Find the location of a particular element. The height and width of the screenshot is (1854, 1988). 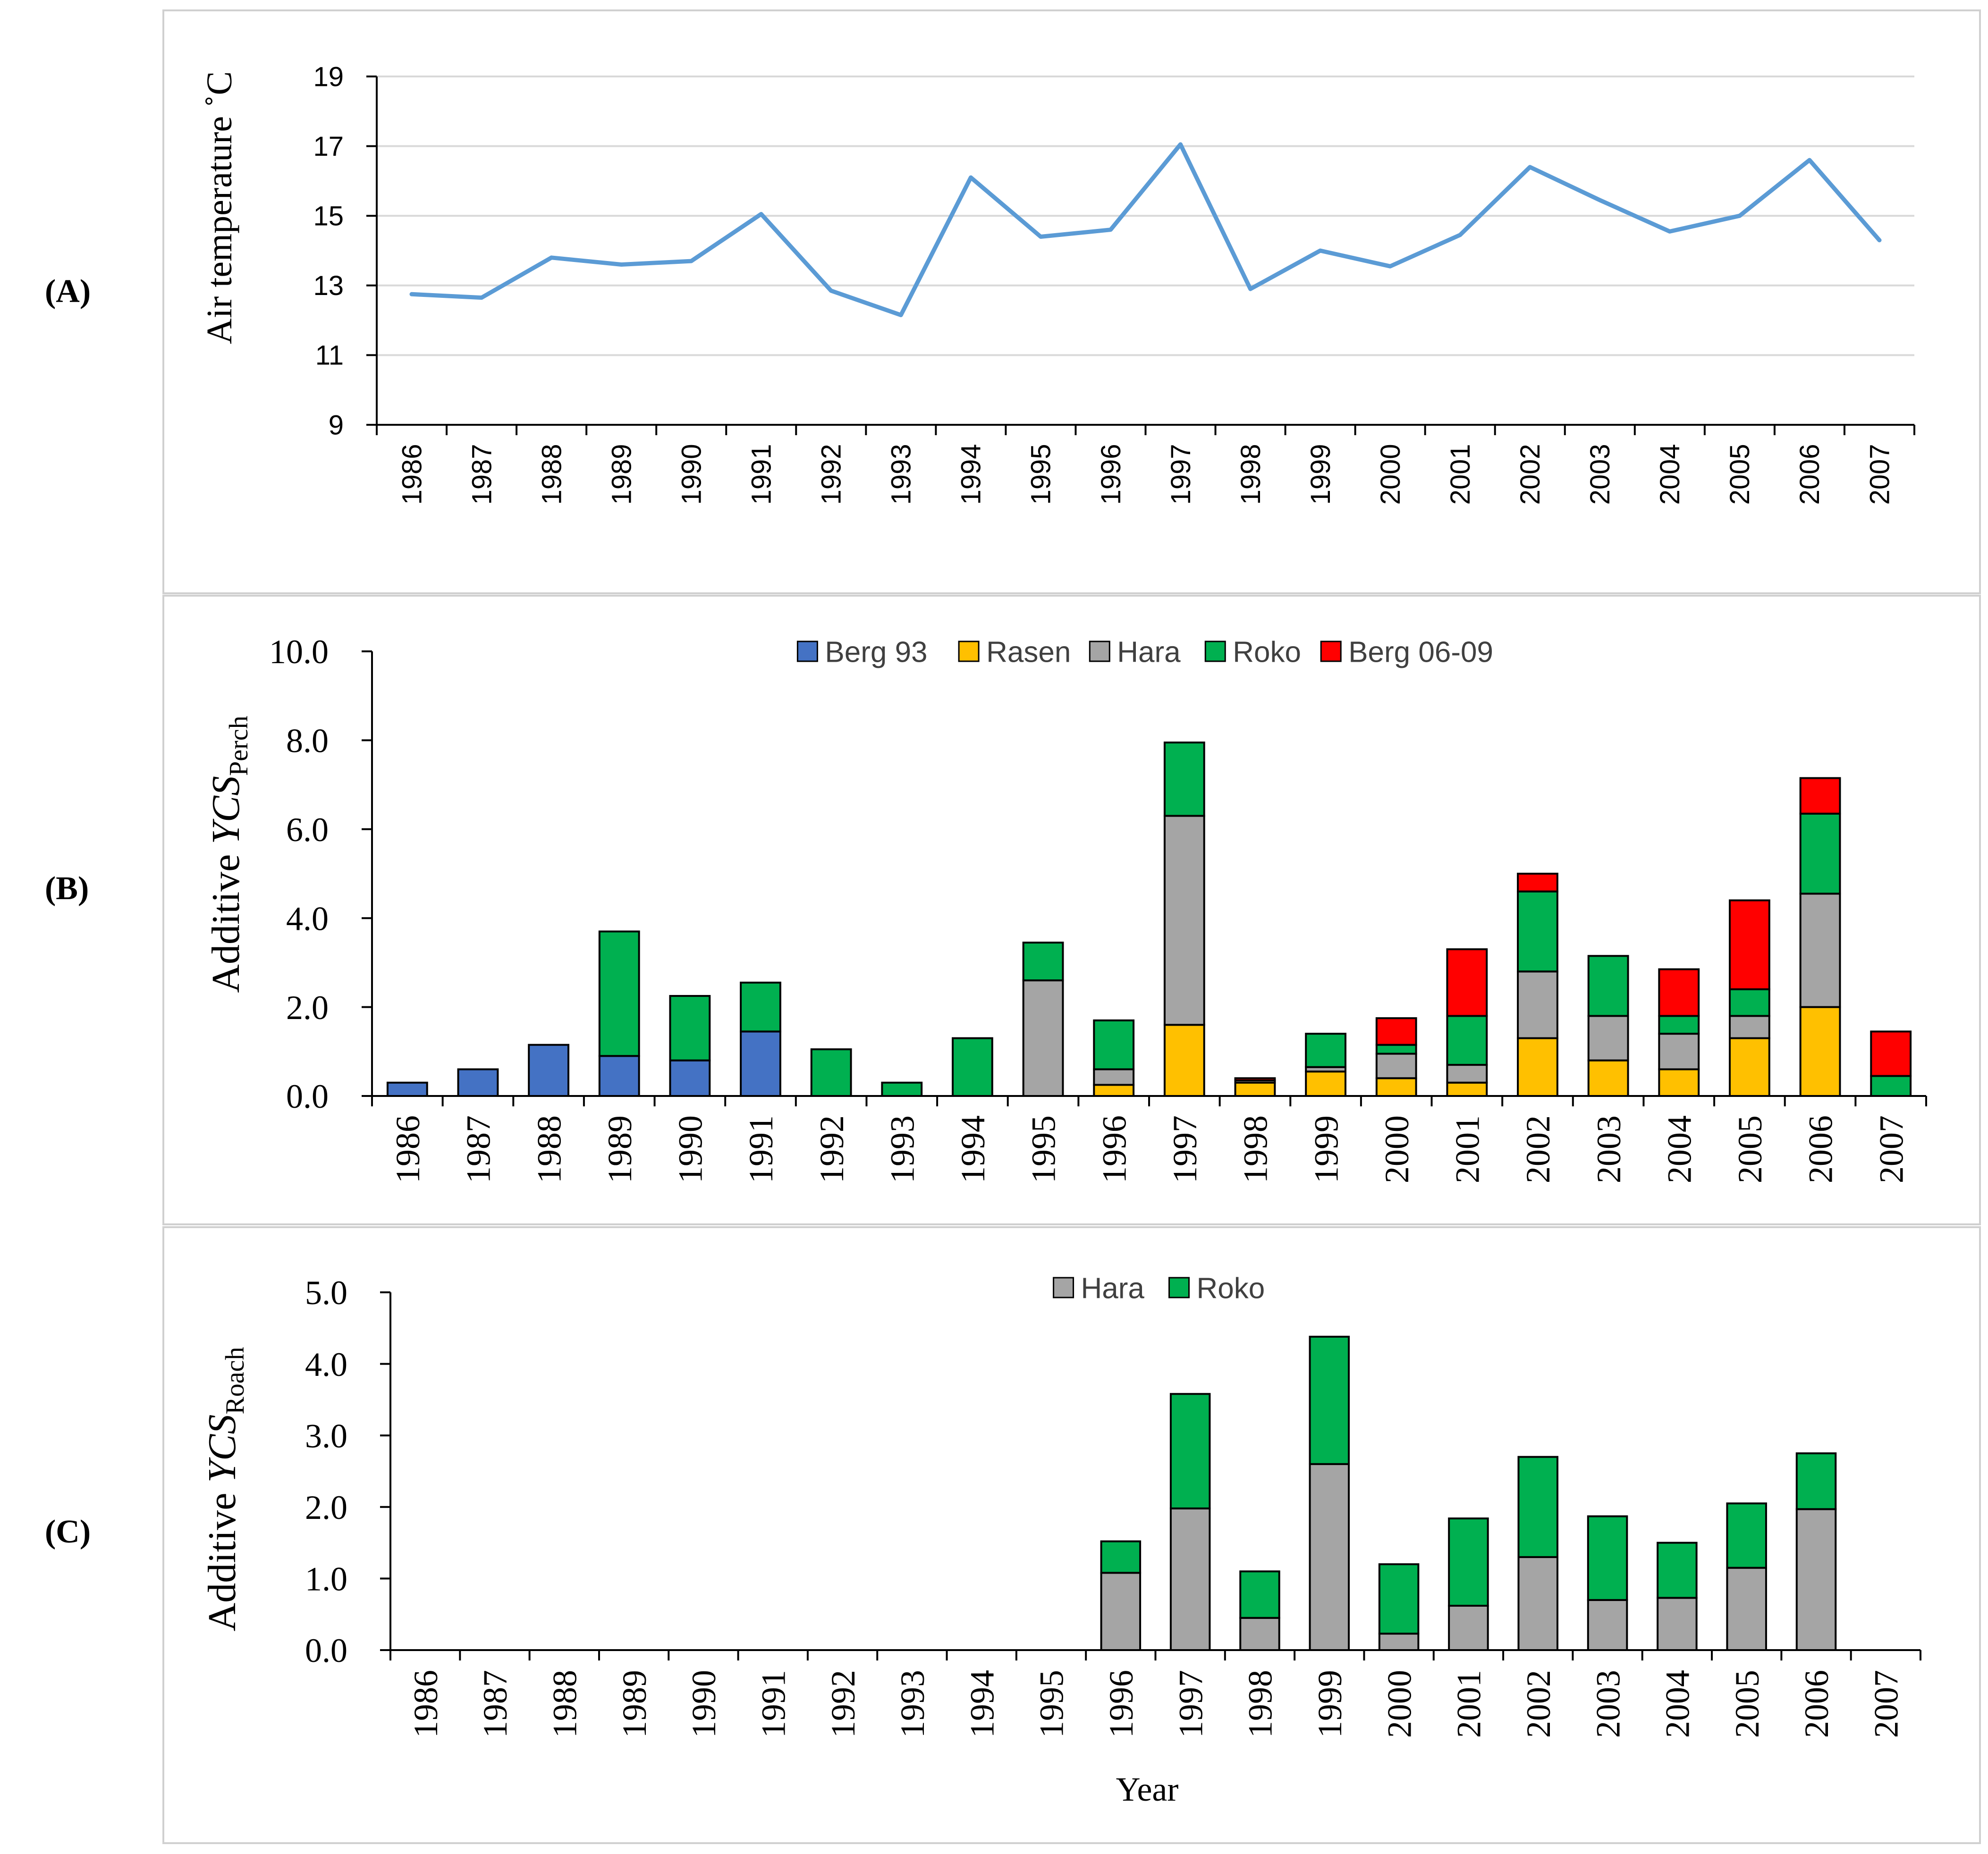

y-tick-label: 19 is located at coordinates (328, 76).